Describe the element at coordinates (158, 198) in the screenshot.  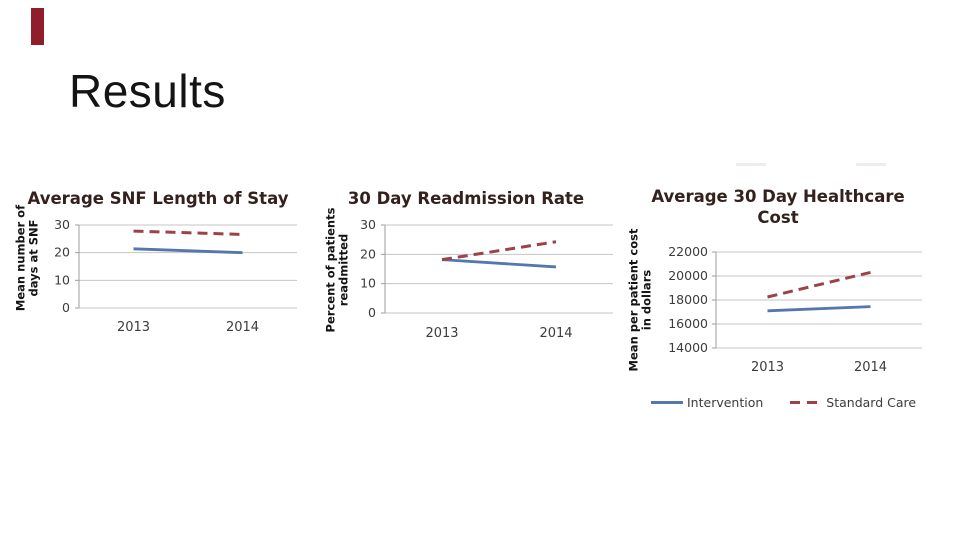
I see `chart-title-snf-length-of-stay: Average SNF Length of Stay` at that location.